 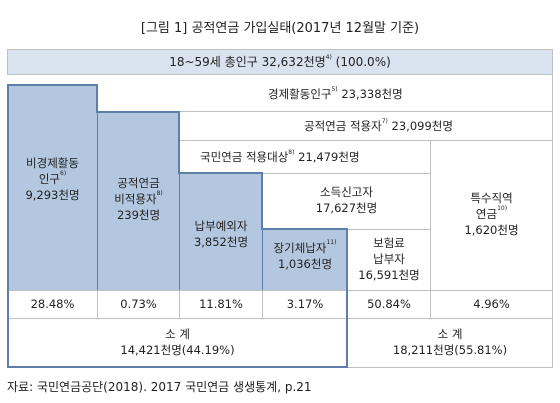 What do you see at coordinates (491, 198) in the screenshot?
I see `special-occupation-label: 특수직역` at bounding box center [491, 198].